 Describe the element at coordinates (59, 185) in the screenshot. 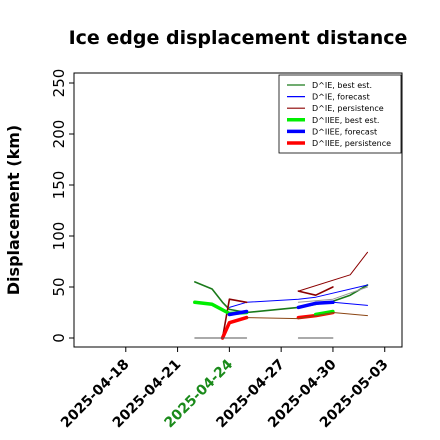

I see `y-tick-label: 150` at that location.